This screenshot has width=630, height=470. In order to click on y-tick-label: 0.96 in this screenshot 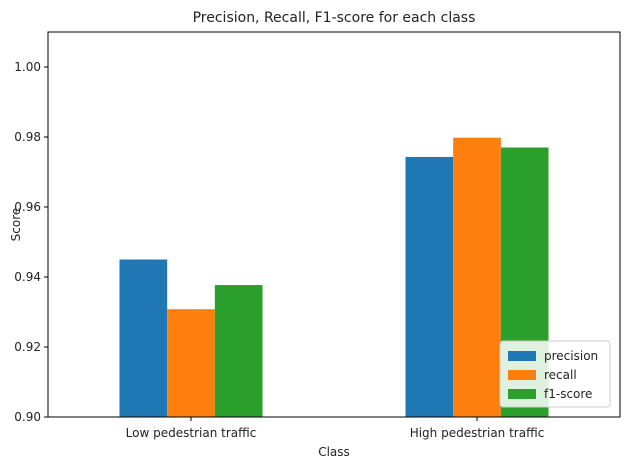, I will do `click(27, 207)`.